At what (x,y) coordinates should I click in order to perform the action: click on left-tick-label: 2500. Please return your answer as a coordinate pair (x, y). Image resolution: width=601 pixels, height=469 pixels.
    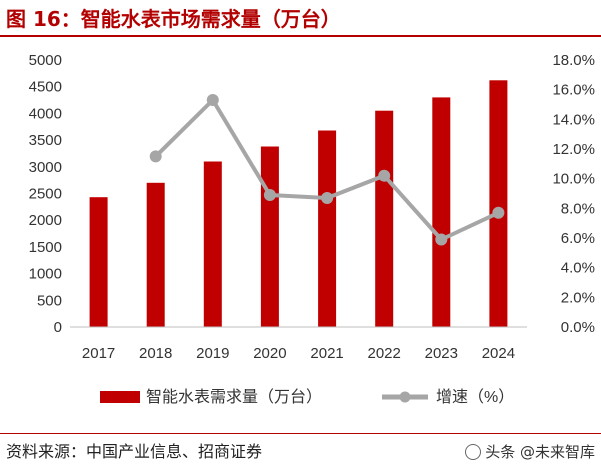
    Looking at the image, I should click on (45, 194).